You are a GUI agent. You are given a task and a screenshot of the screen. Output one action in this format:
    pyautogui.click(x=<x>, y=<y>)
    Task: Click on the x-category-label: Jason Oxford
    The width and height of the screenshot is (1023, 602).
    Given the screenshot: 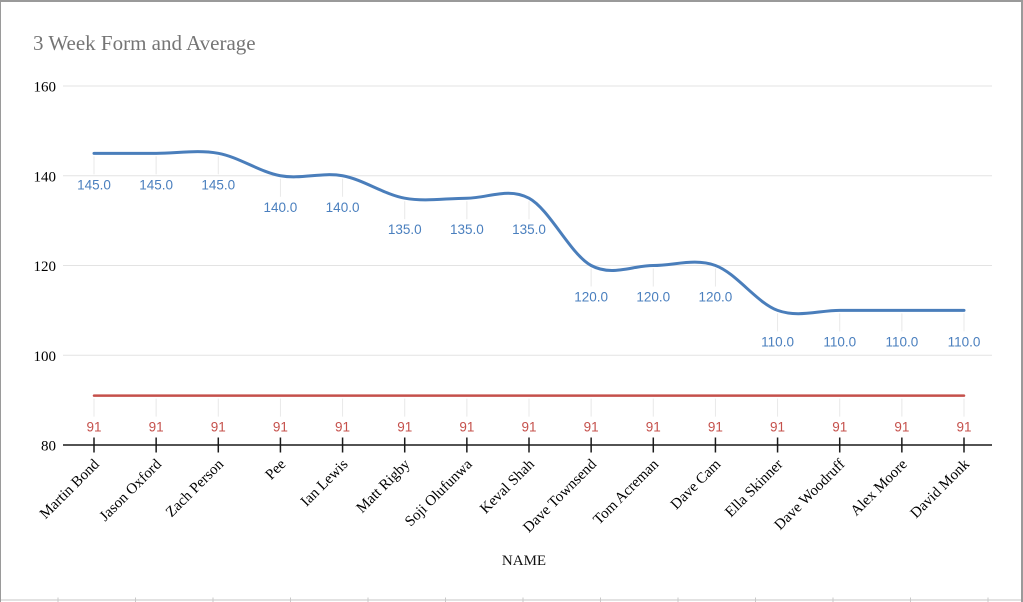 What is the action you would take?
    pyautogui.click(x=131, y=490)
    